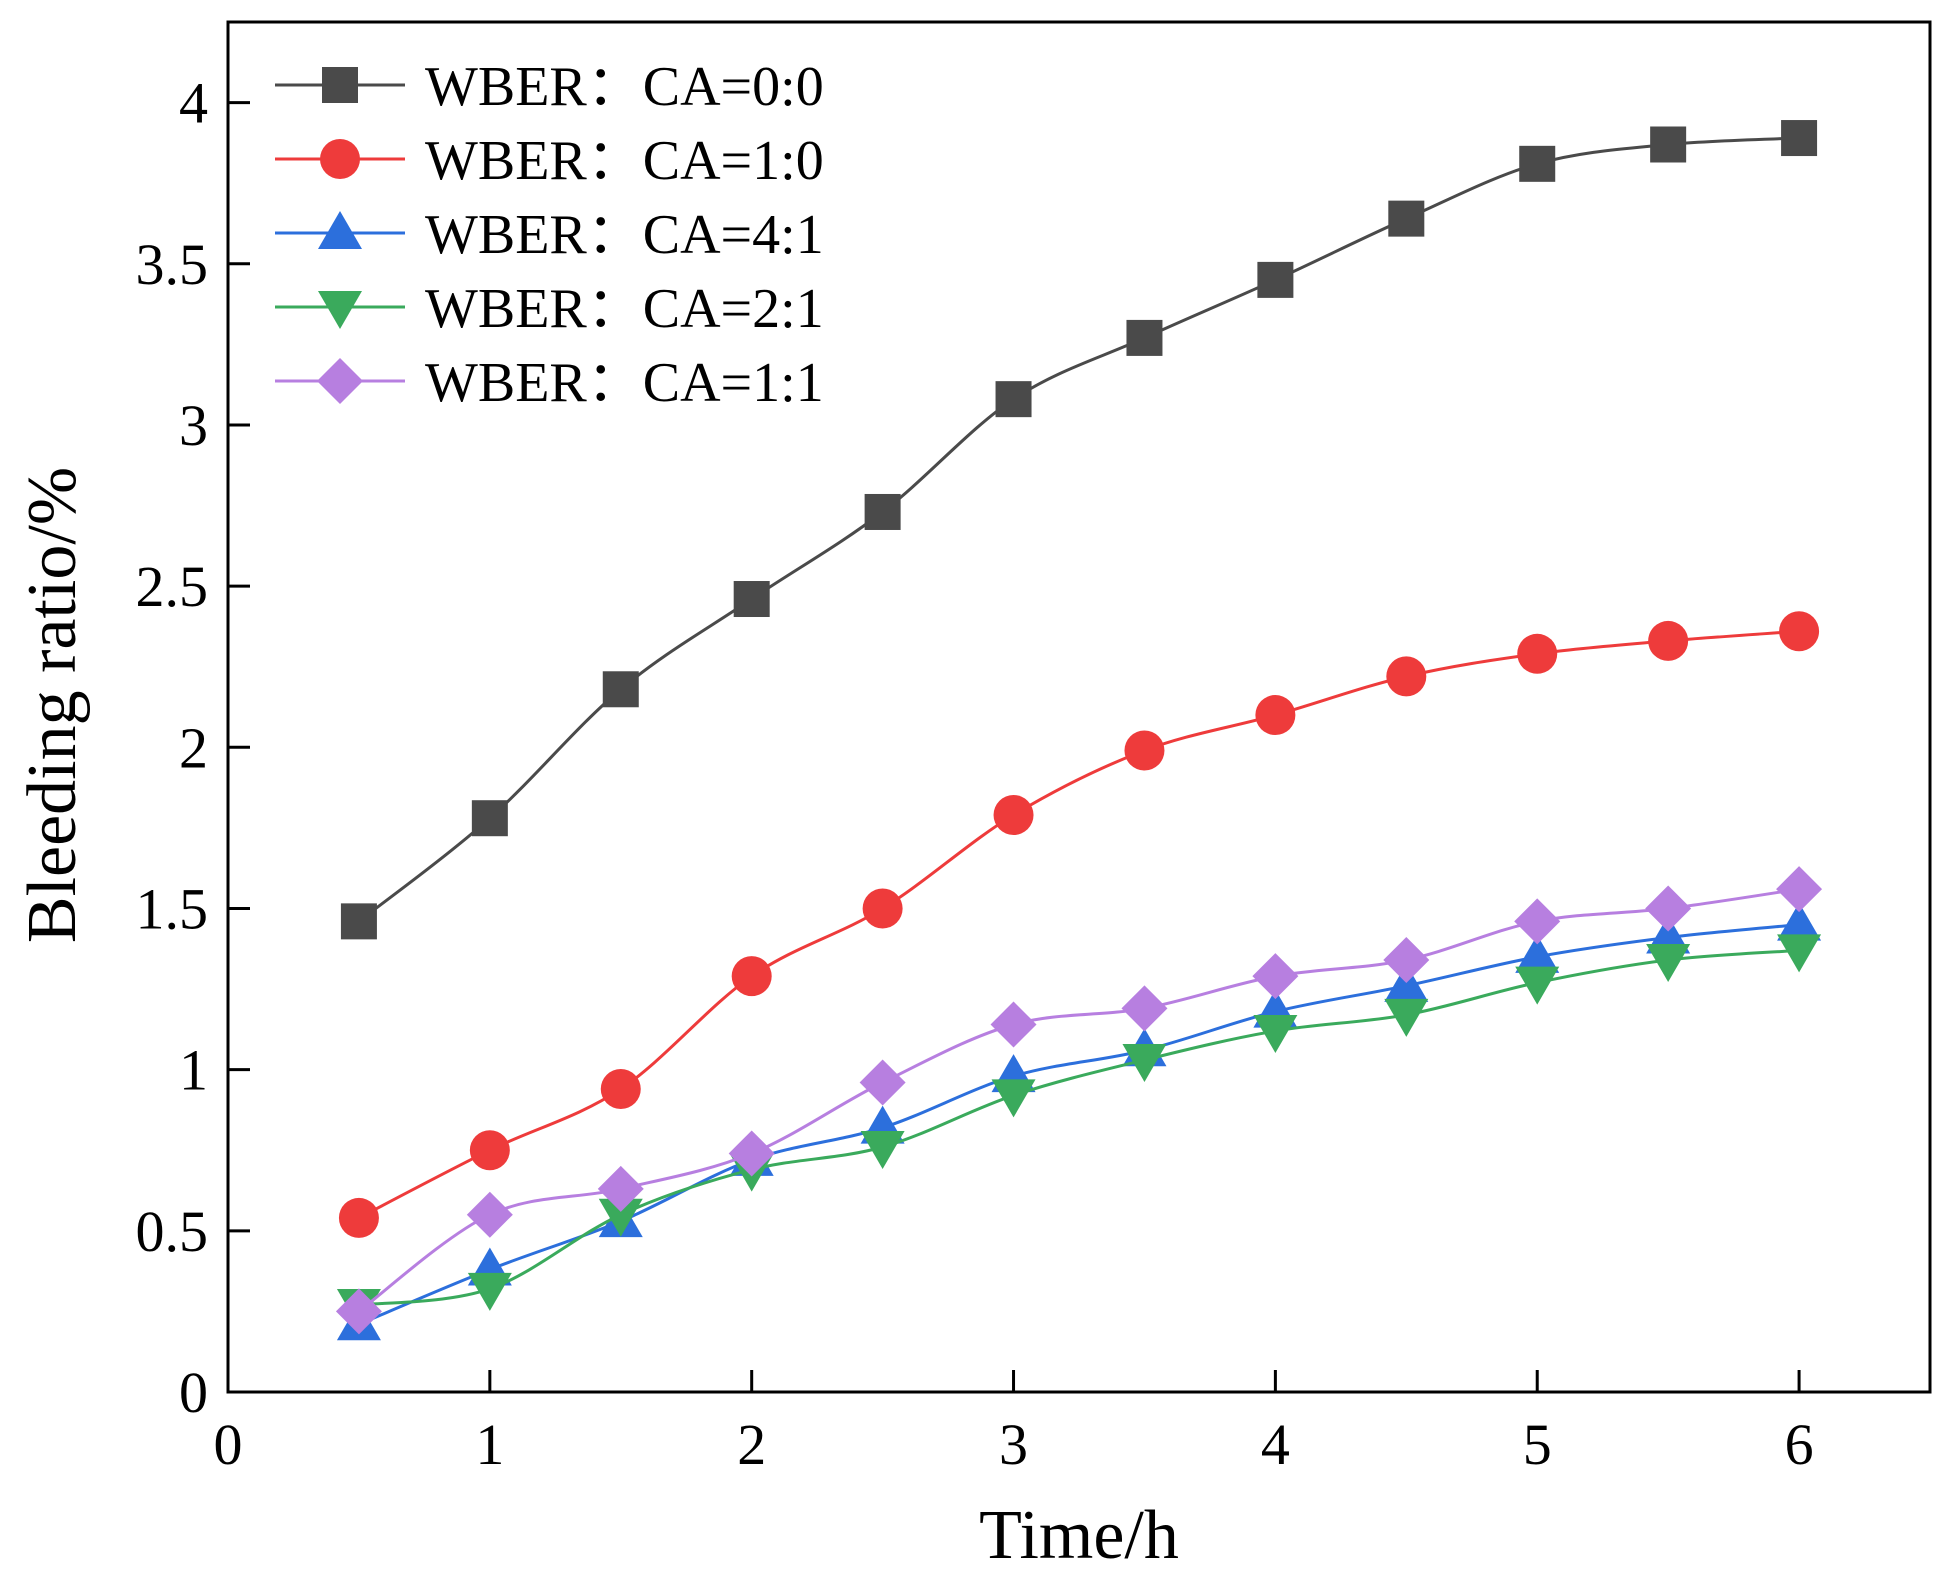 This screenshot has height=1584, width=1946. Describe the element at coordinates (172, 1231) in the screenshot. I see `y-tick-label: 0.5` at that location.